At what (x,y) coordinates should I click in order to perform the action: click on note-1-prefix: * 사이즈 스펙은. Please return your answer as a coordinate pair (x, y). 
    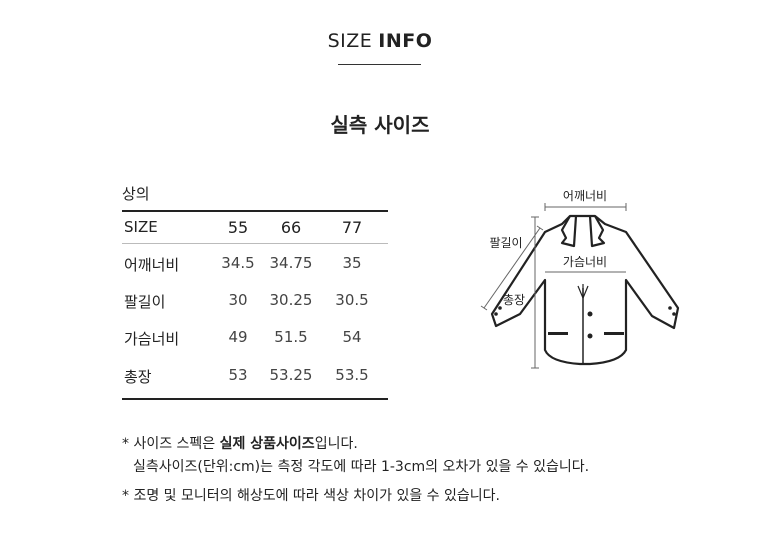
    Looking at the image, I should click on (171, 444).